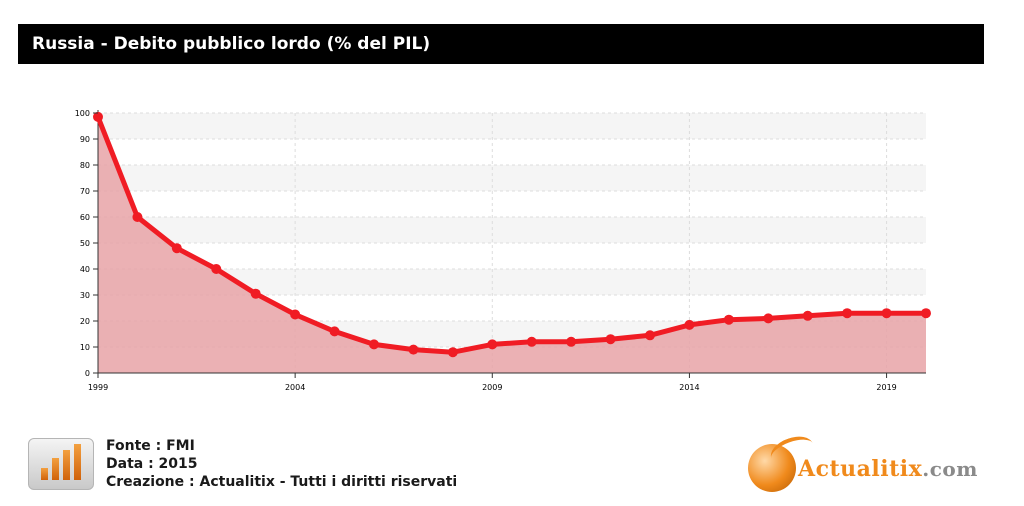 This screenshot has height=506, width=1024. I want to click on x-tick-label: 2004, so click(295, 387).